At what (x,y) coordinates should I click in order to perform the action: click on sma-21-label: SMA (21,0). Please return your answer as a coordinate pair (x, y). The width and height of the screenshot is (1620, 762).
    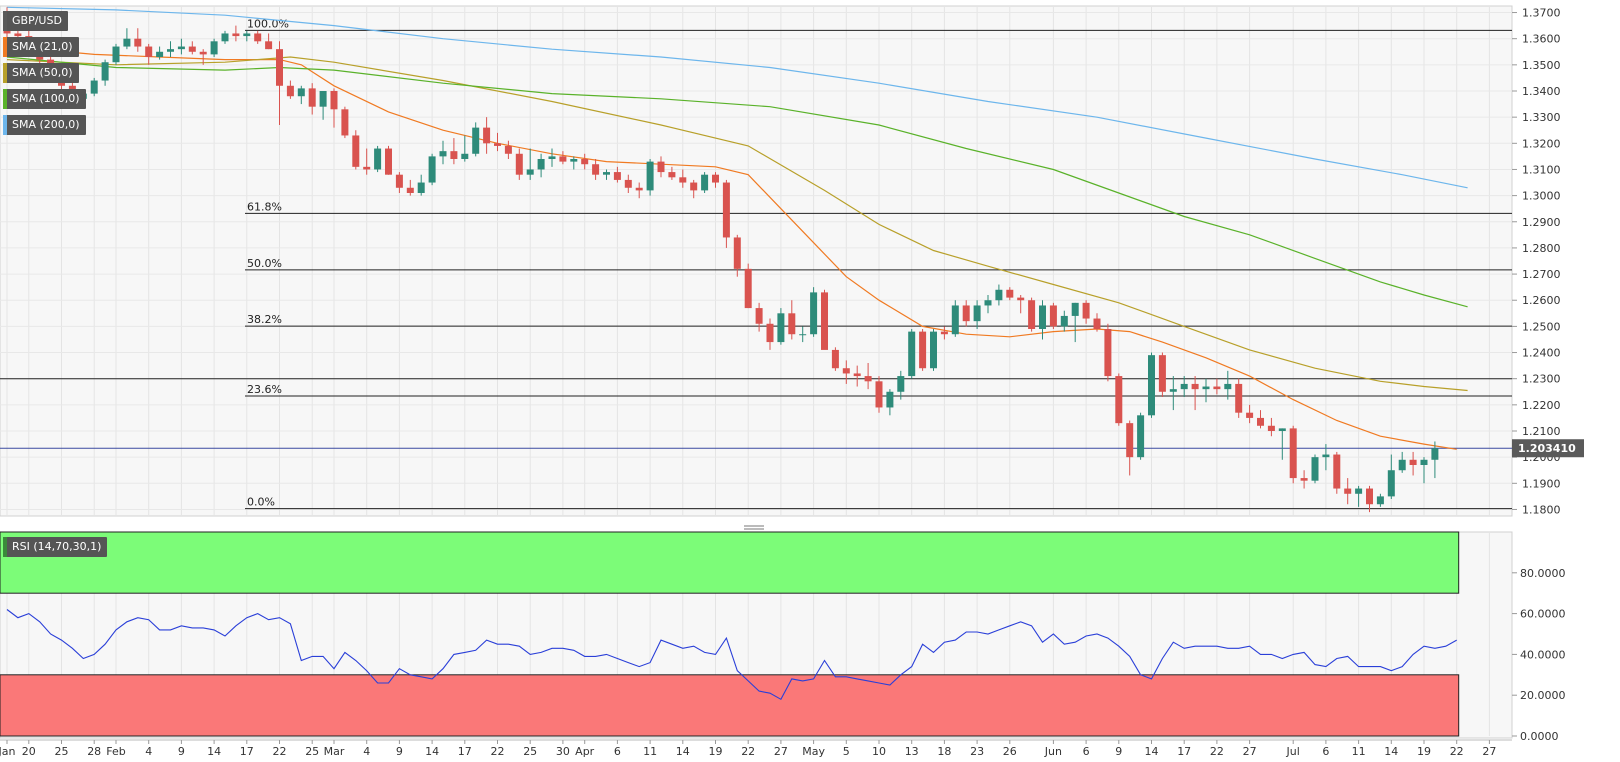
    Looking at the image, I should click on (42, 46).